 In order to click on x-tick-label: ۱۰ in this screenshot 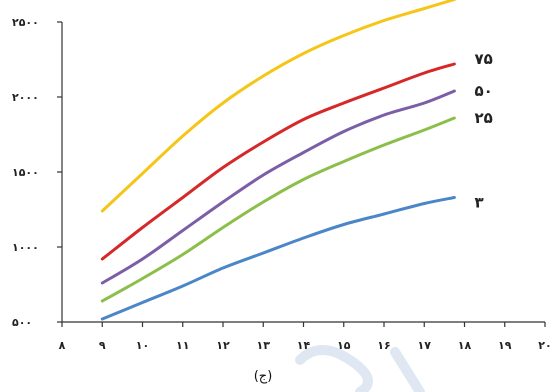, I will do `click(142, 345)`.